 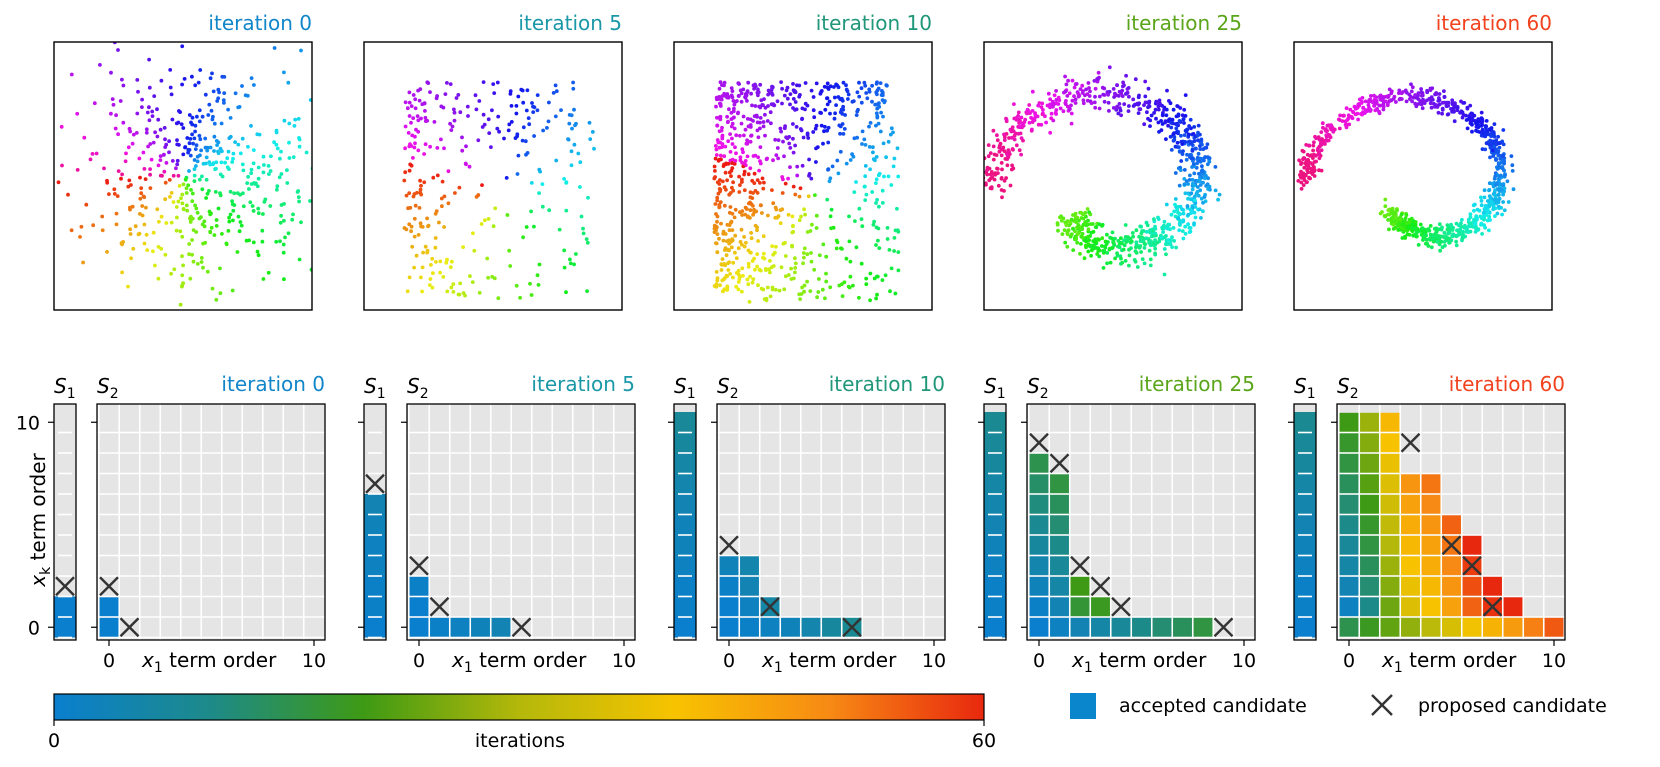 I want to click on scatter-points, so click(x=1103, y=171).